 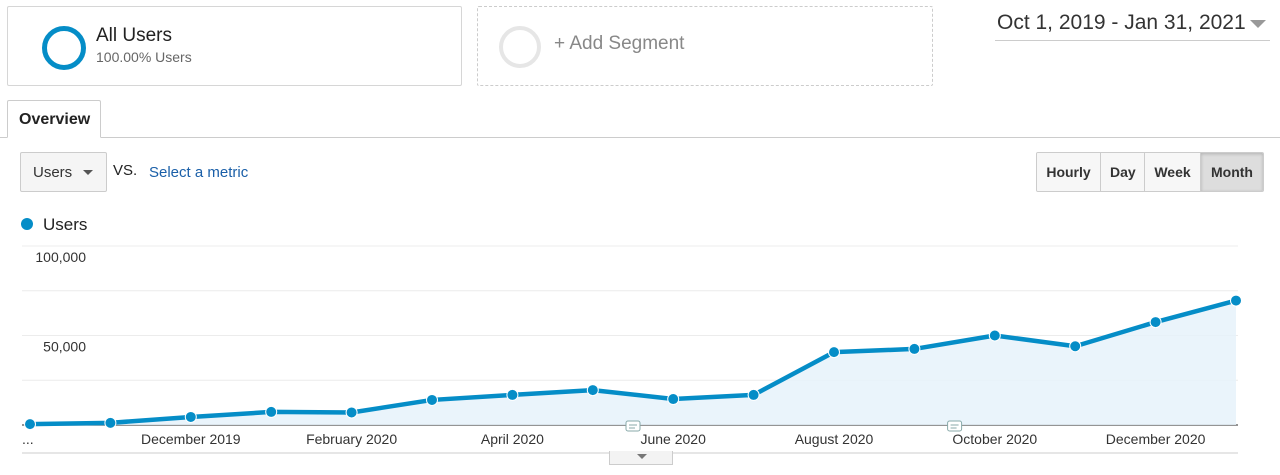 I want to click on tab-overview-label: Overview, so click(x=55, y=119).